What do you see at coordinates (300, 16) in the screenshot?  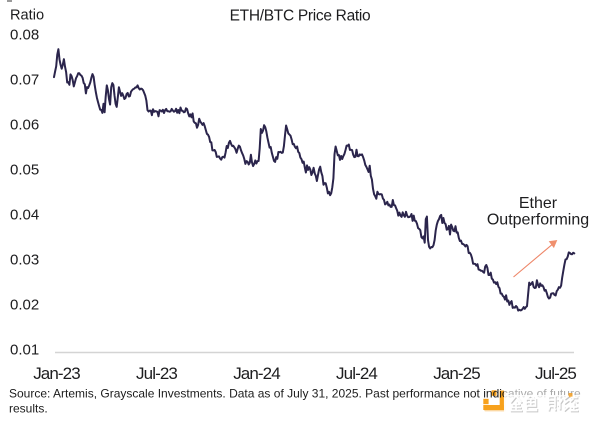 I see `svg-text: ETH/BTC Price Ratio` at bounding box center [300, 16].